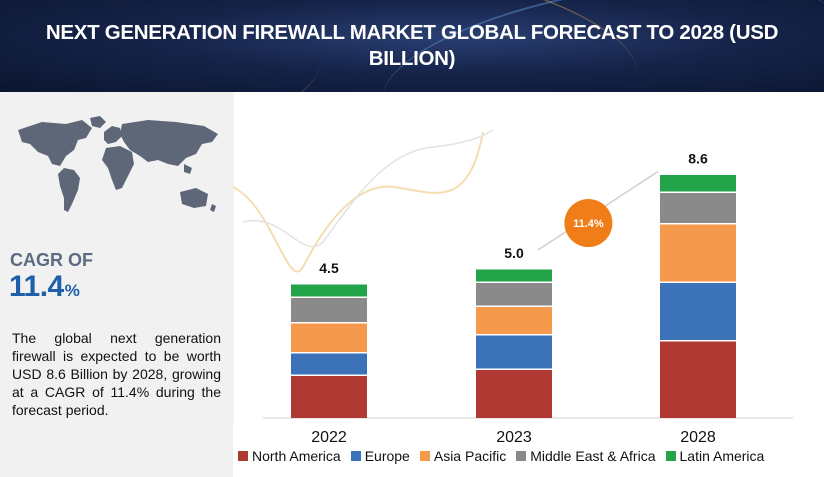 The height and width of the screenshot is (477, 824). What do you see at coordinates (722, 456) in the screenshot?
I see `legend-label: Latin America` at bounding box center [722, 456].